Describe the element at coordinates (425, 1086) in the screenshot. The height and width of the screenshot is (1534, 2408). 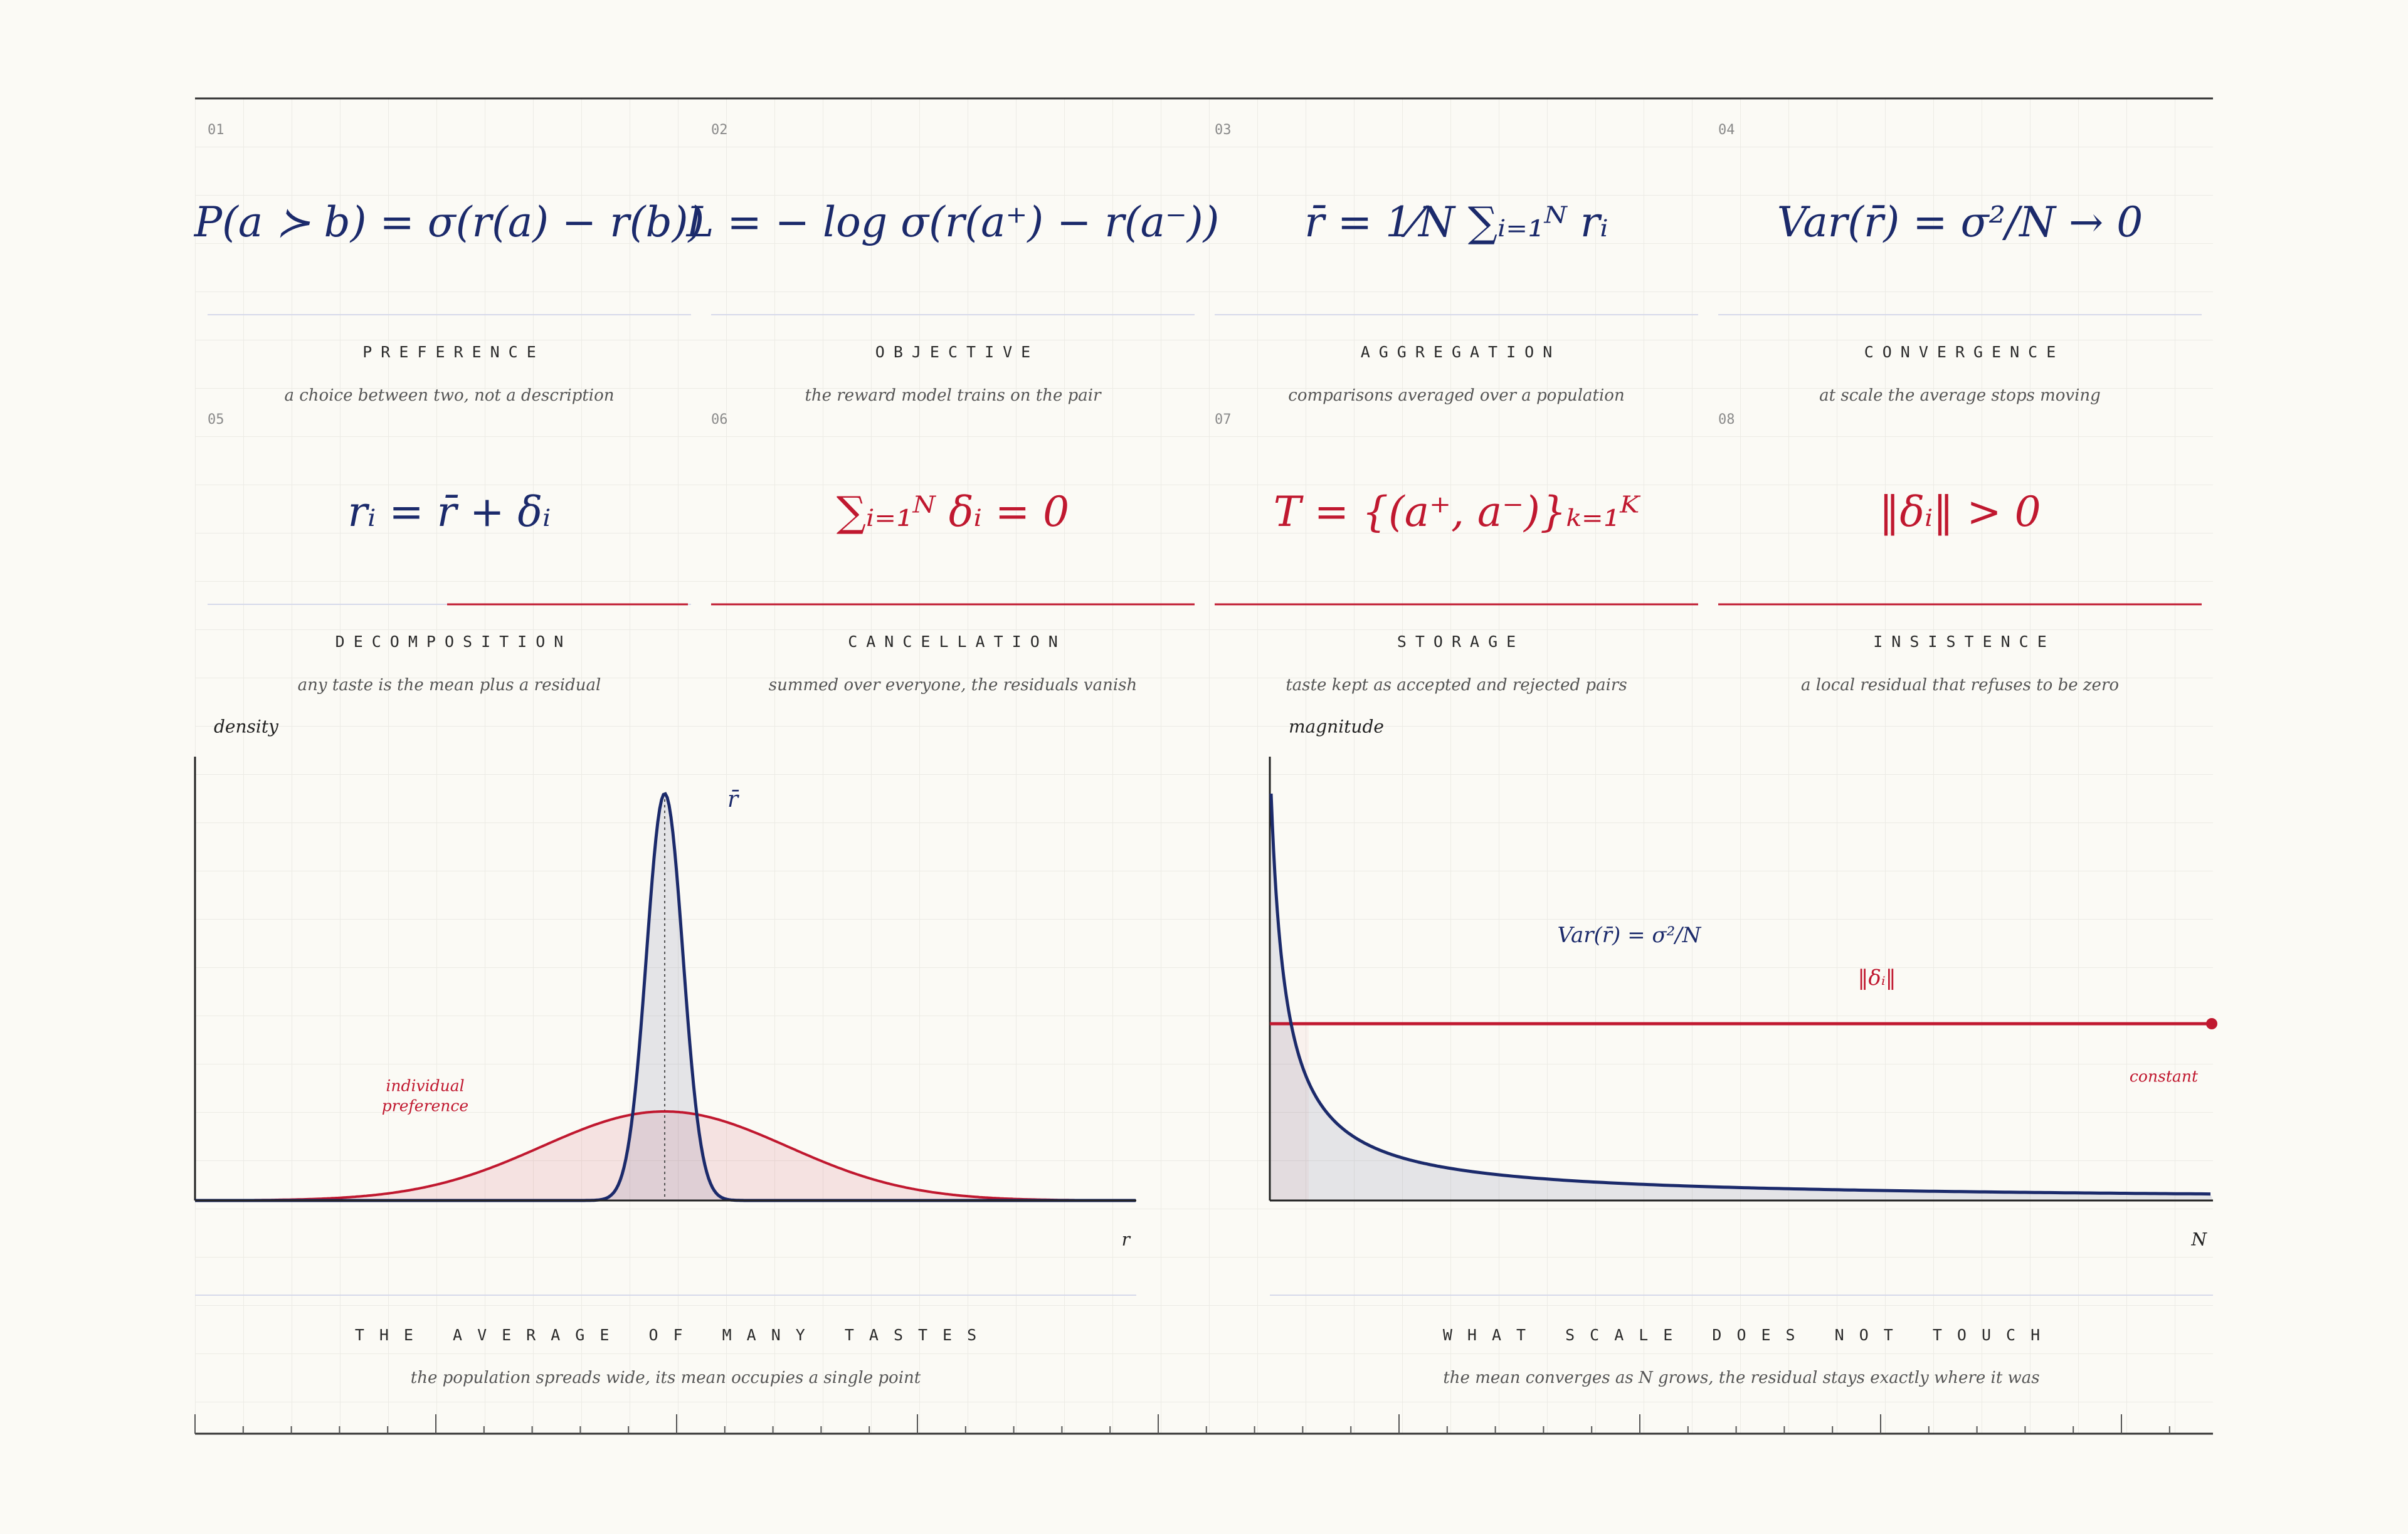
I see `curve-label: individual` at that location.